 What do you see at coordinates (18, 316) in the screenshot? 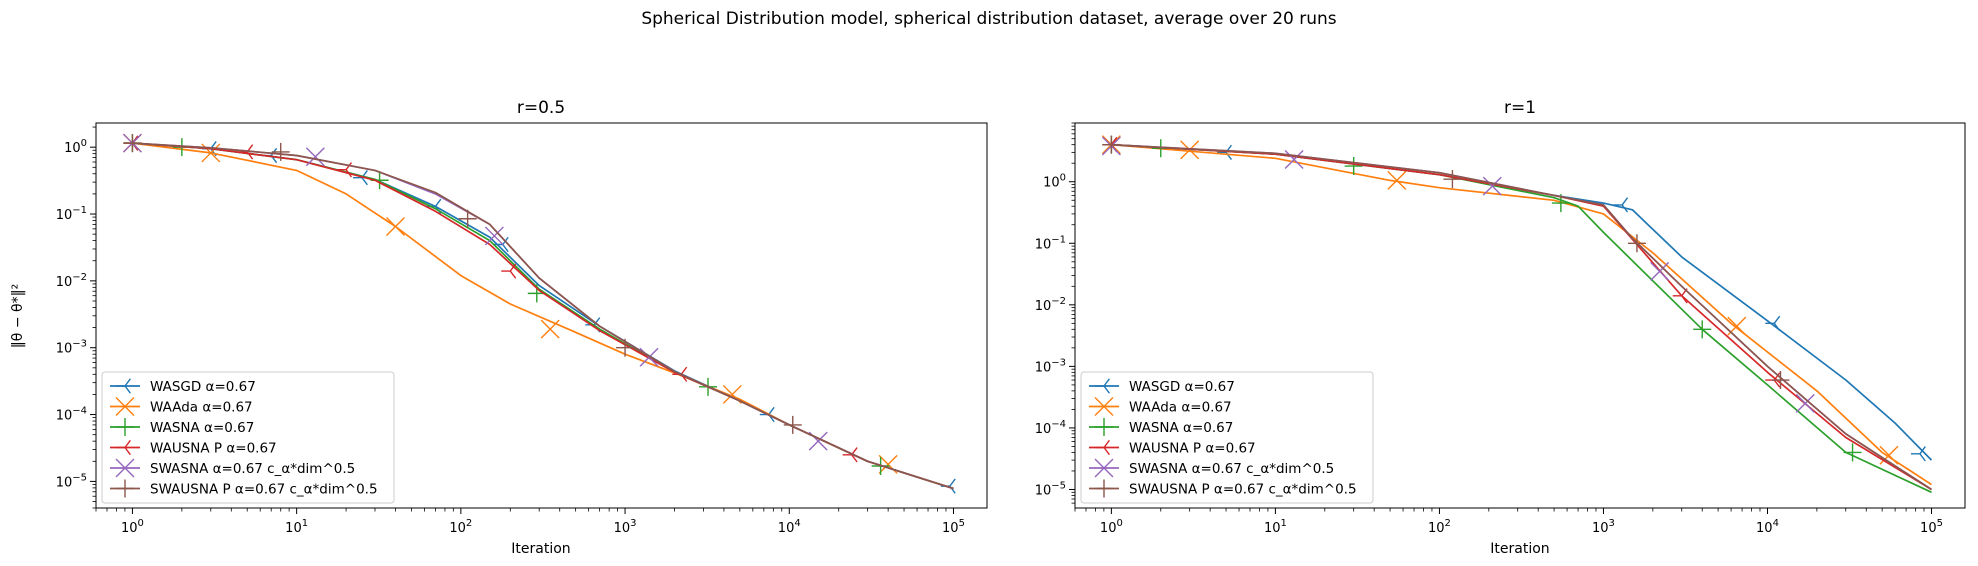
I see `y-axis-label: ‖θ − θ*‖²` at bounding box center [18, 316].